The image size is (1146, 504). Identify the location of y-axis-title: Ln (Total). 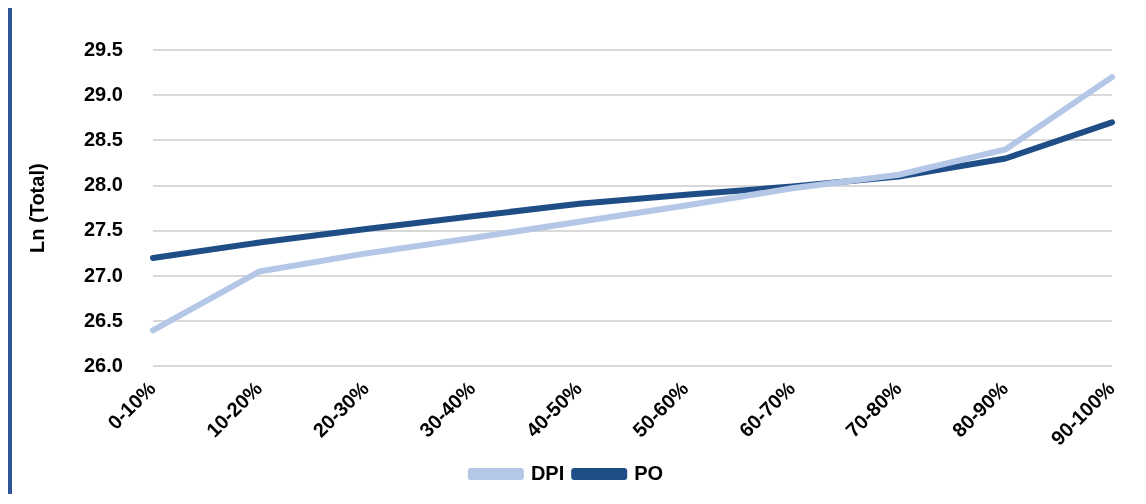
(36, 208).